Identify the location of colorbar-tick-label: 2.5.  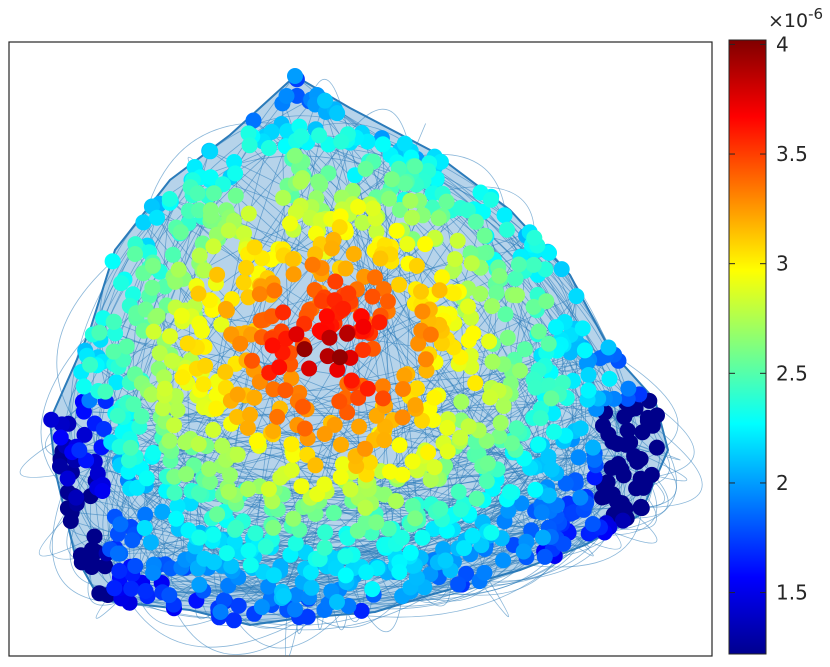
(792, 373).